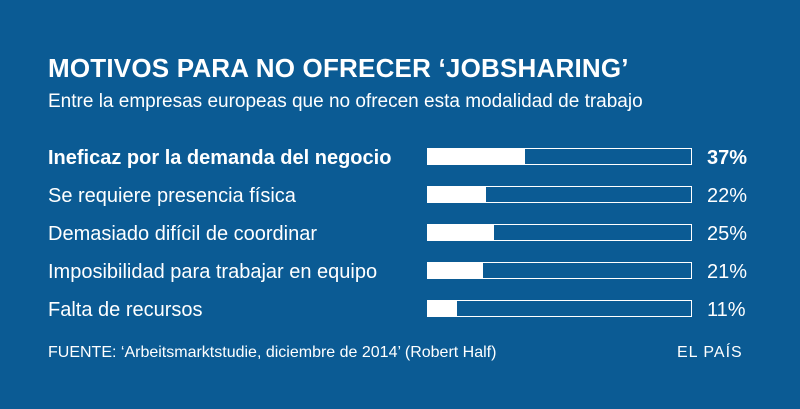  I want to click on bar-row: Demasiado difícil de coordinar 25%, so click(408, 234).